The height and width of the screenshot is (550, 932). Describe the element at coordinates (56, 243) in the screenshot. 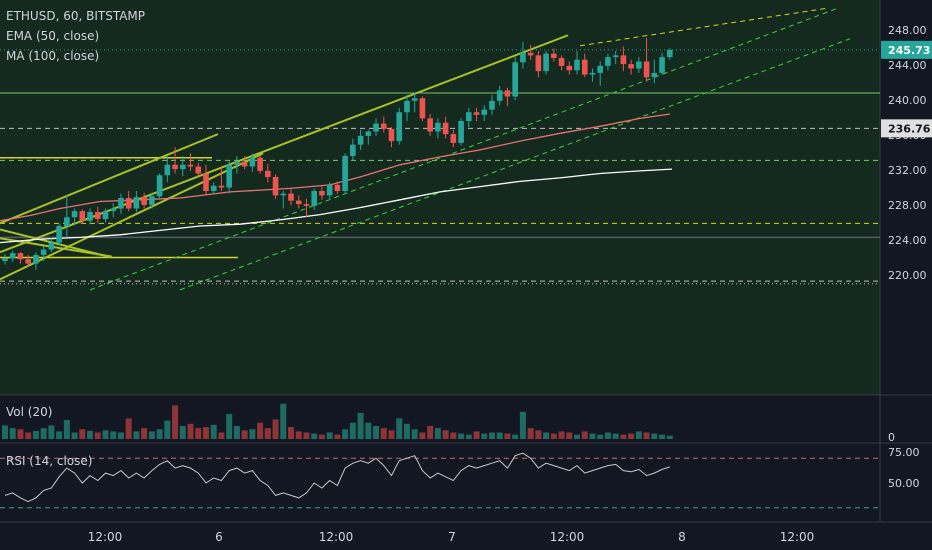

I see `triangle-line` at that location.